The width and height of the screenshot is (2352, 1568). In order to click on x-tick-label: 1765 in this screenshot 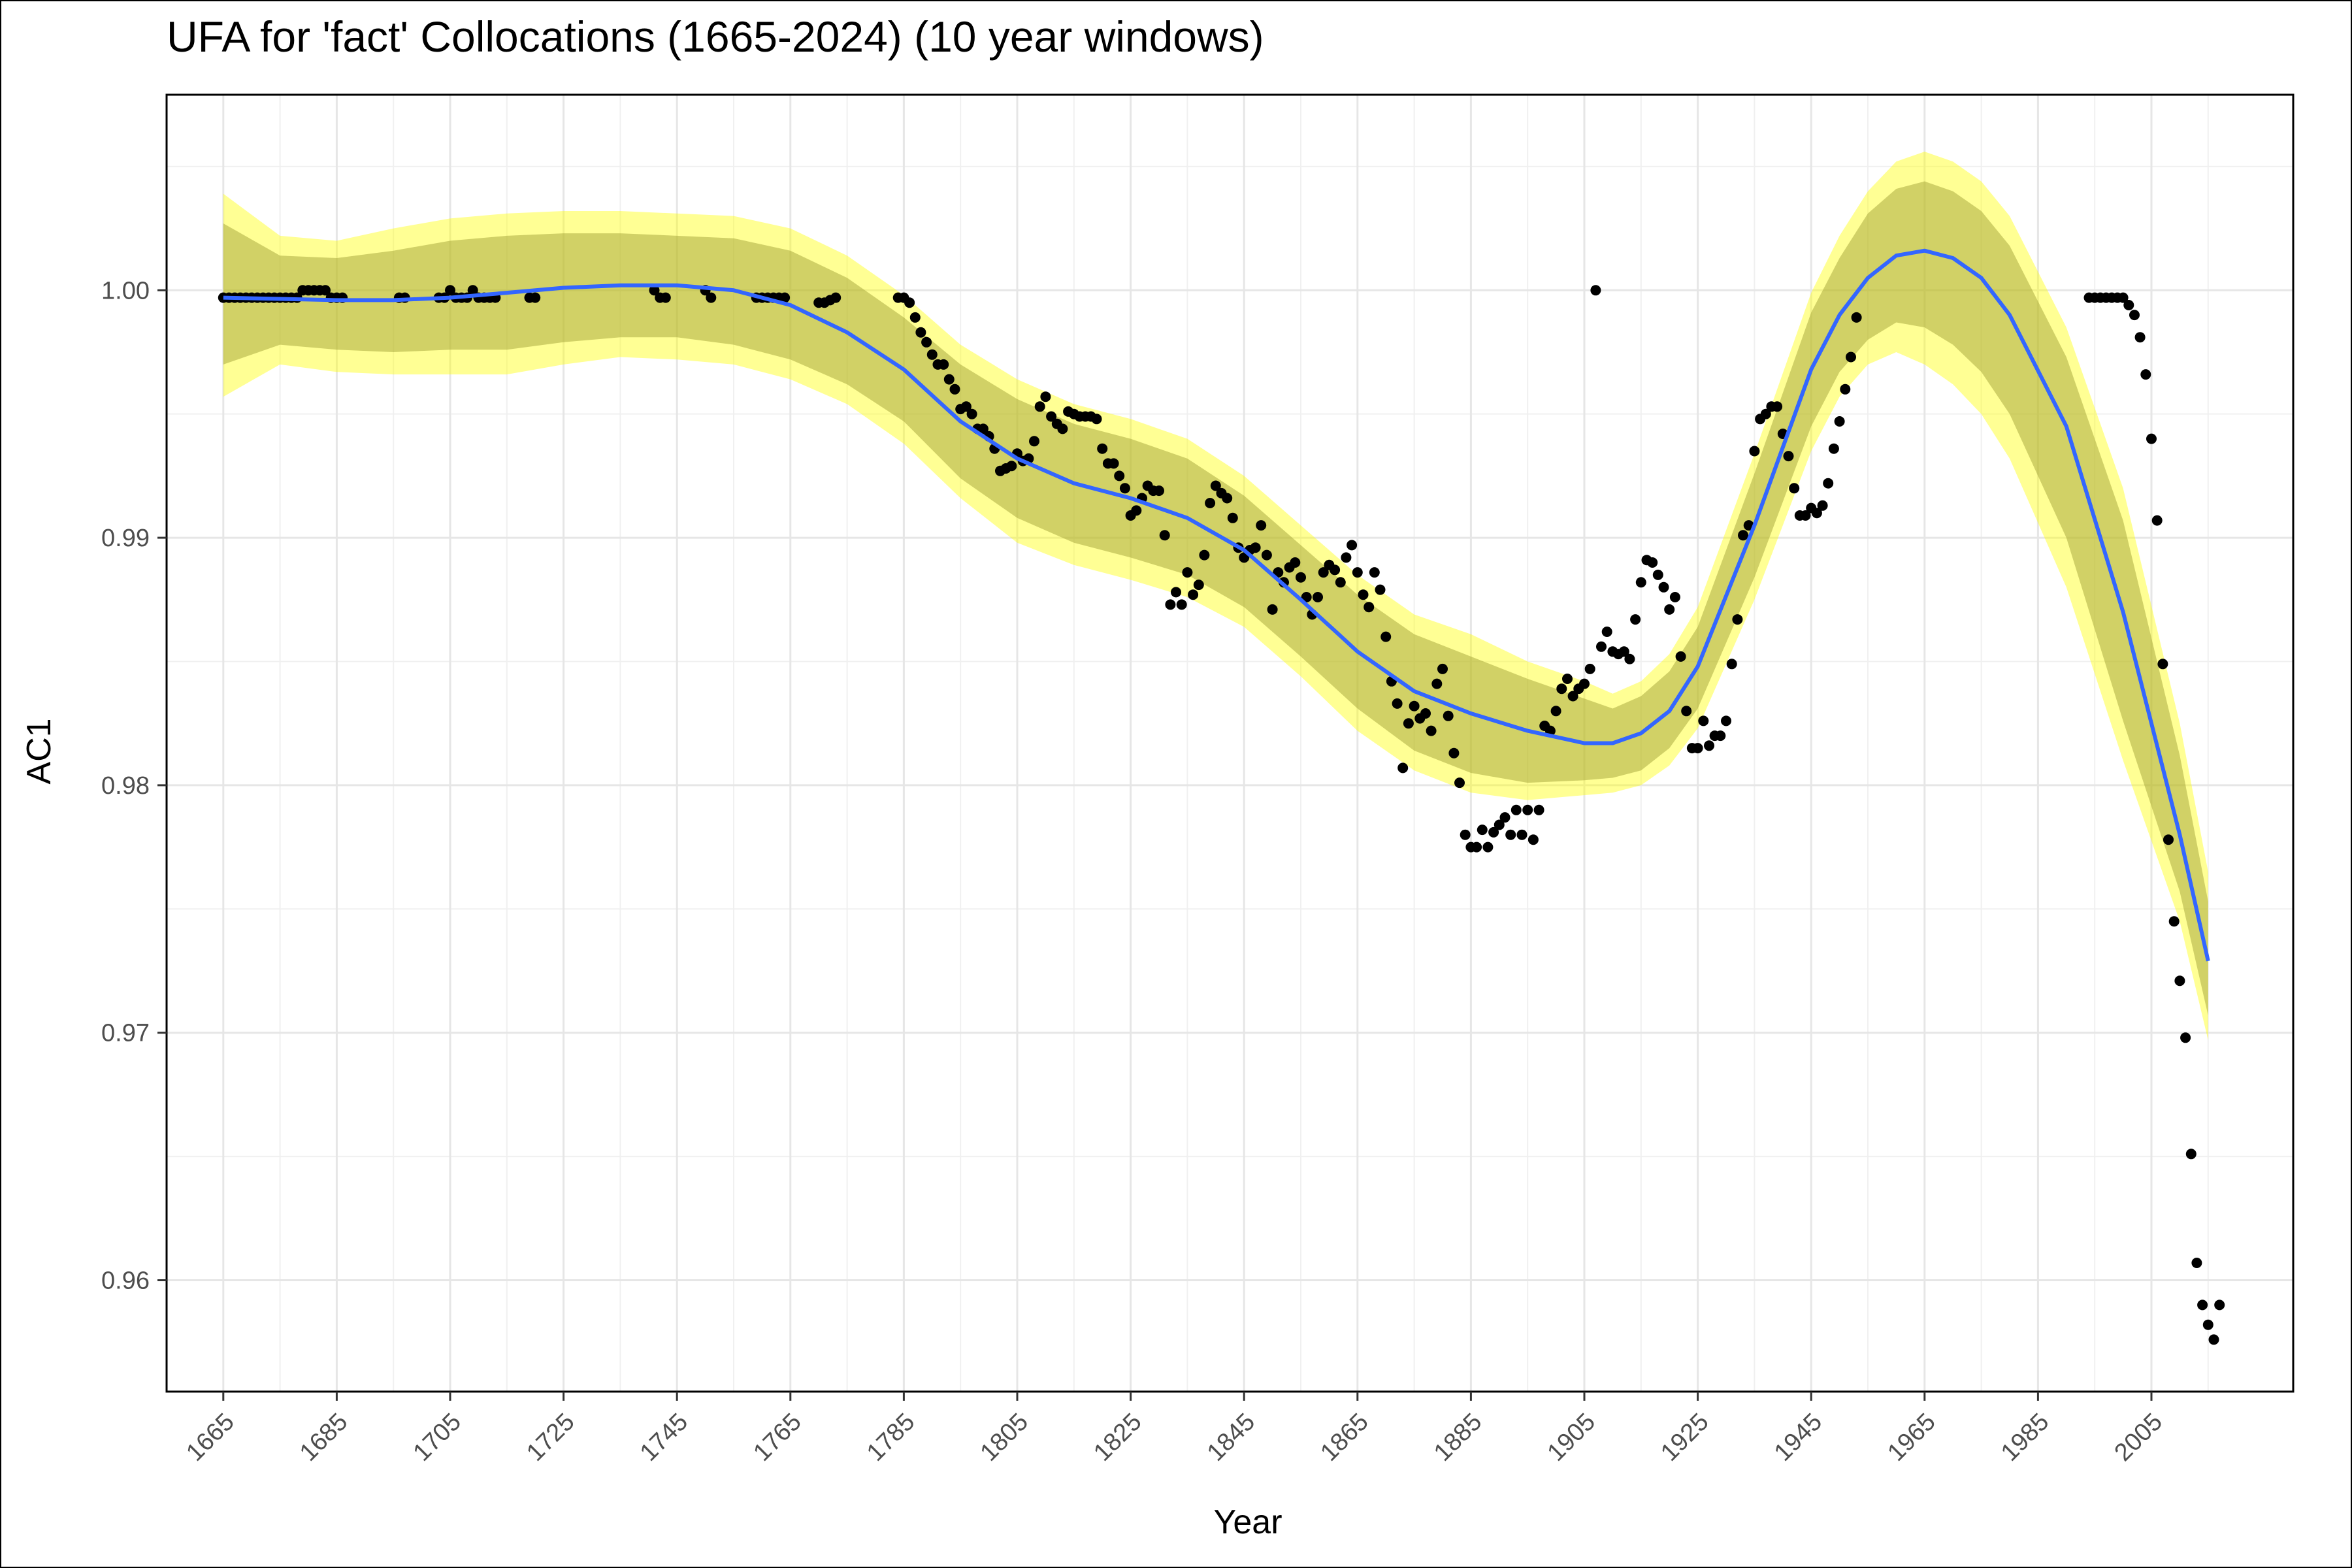, I will do `click(777, 1437)`.